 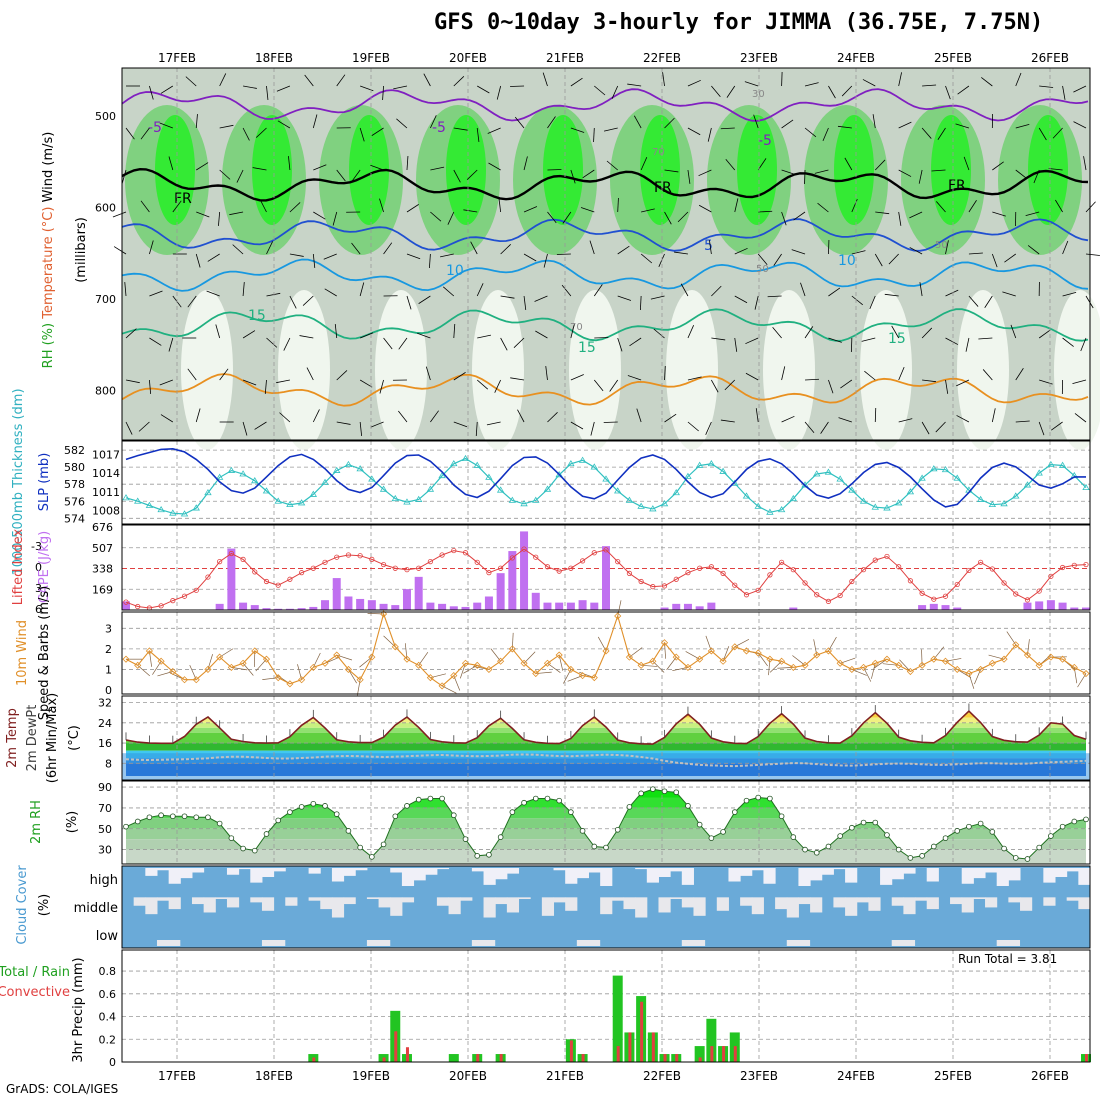 What do you see at coordinates (605, 325) in the screenshot?
I see `temperature-contour` at bounding box center [605, 325].